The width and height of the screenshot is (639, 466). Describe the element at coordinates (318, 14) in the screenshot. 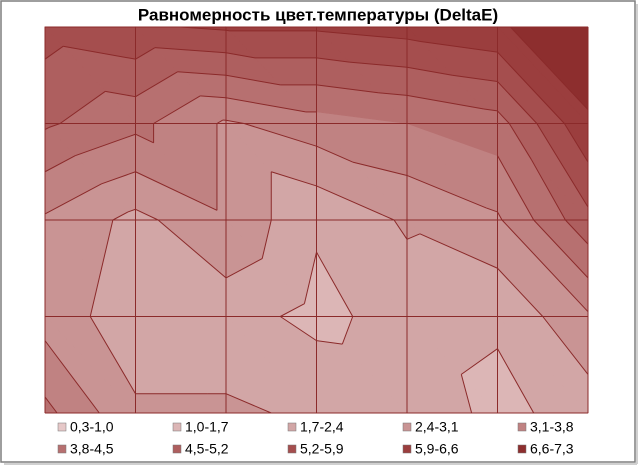

I see `chart-title: Равномерность цвет.температуры (DeltaE)` at that location.